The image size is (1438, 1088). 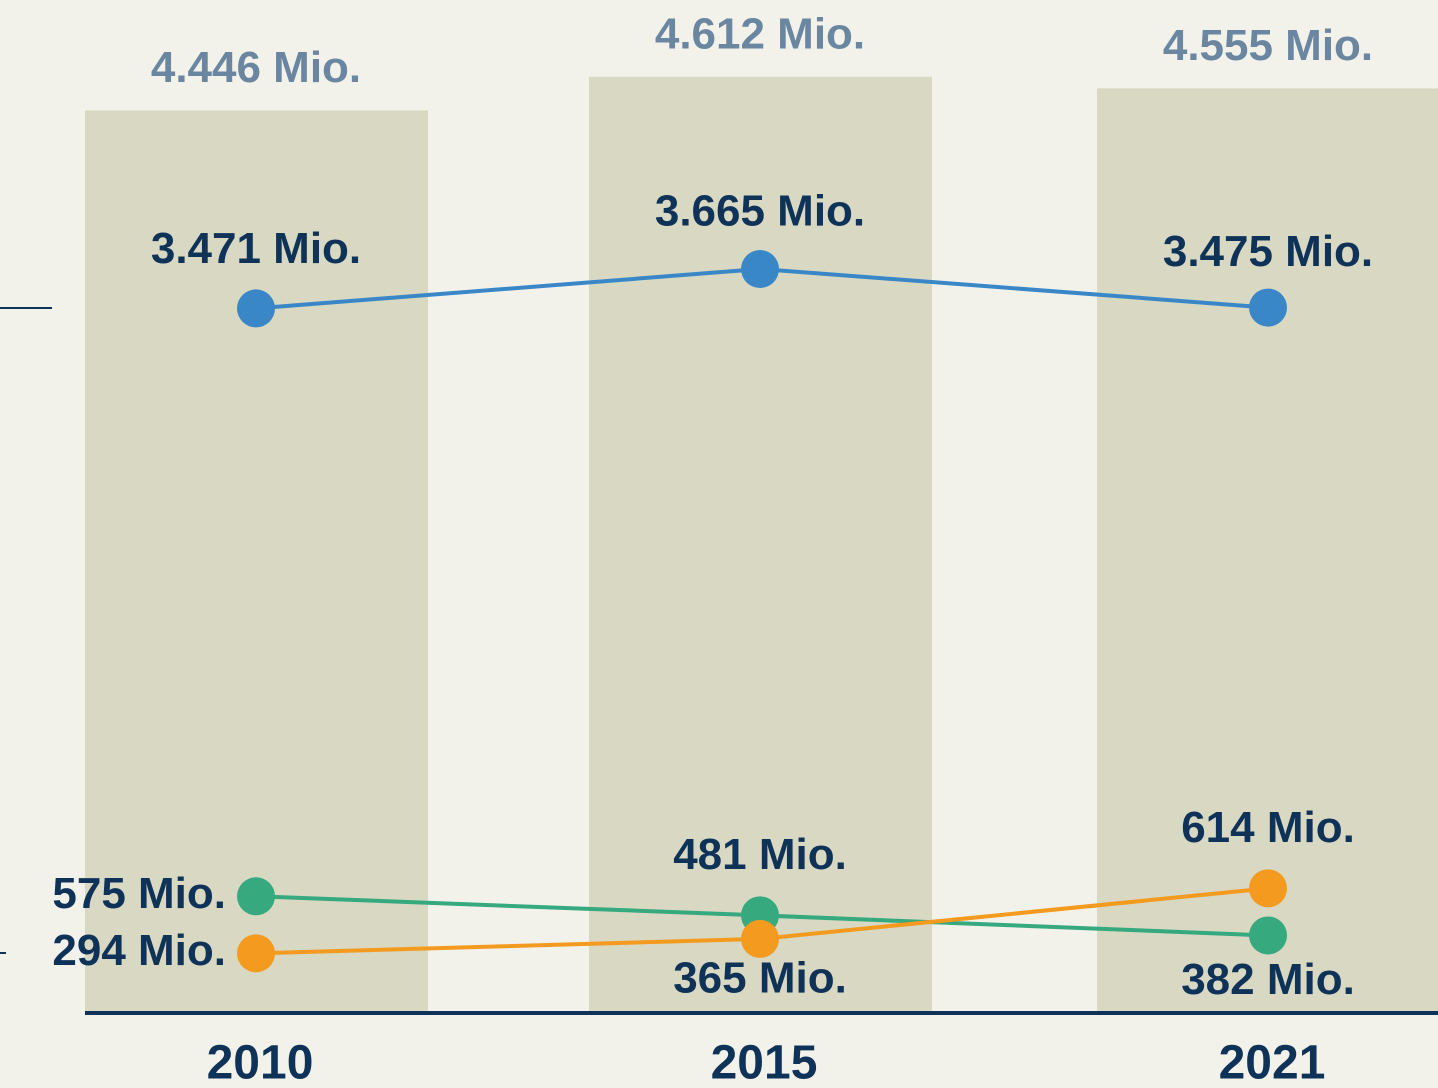 What do you see at coordinates (760, 854) in the screenshot?
I see `point-value-label: 481 Mio.` at bounding box center [760, 854].